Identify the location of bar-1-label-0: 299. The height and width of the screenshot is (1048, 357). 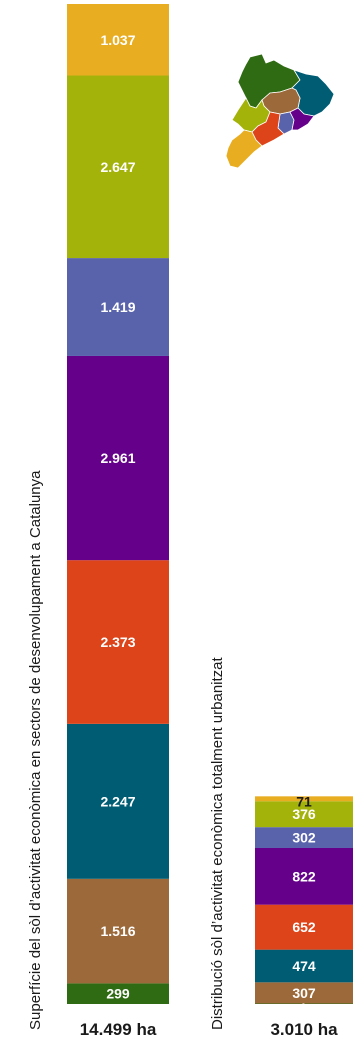
(118, 994).